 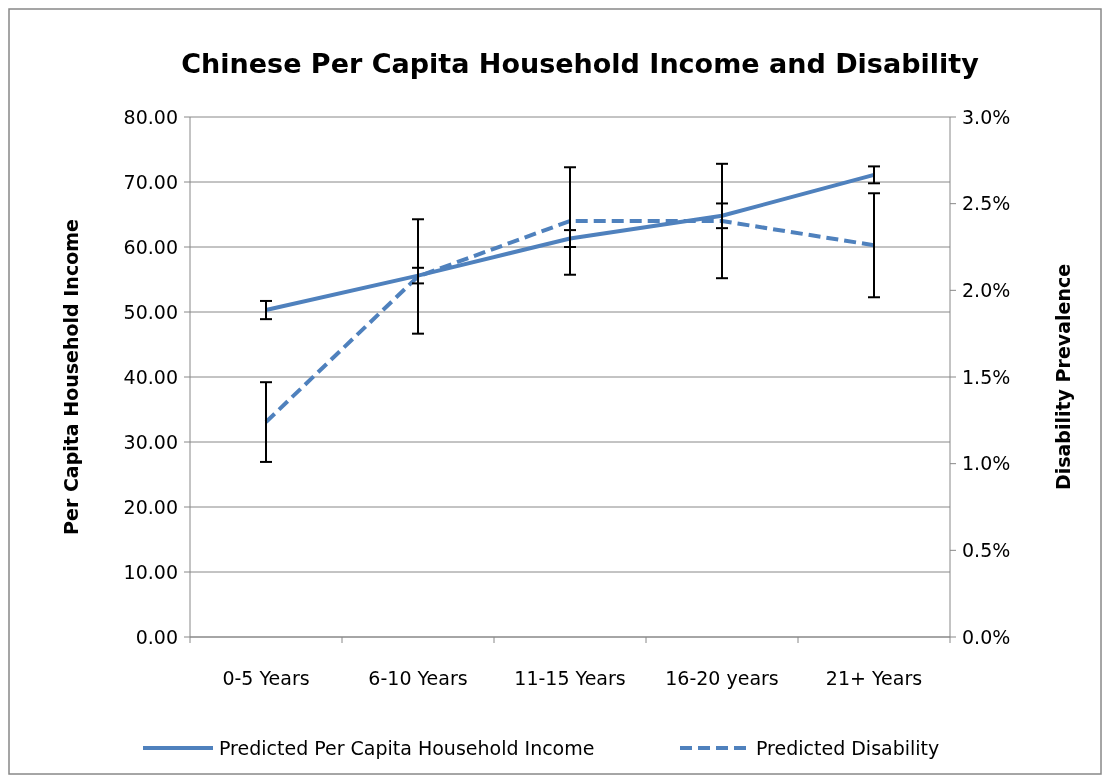 I want to click on y2-tick-label: 1.0%, so click(x=986, y=463).